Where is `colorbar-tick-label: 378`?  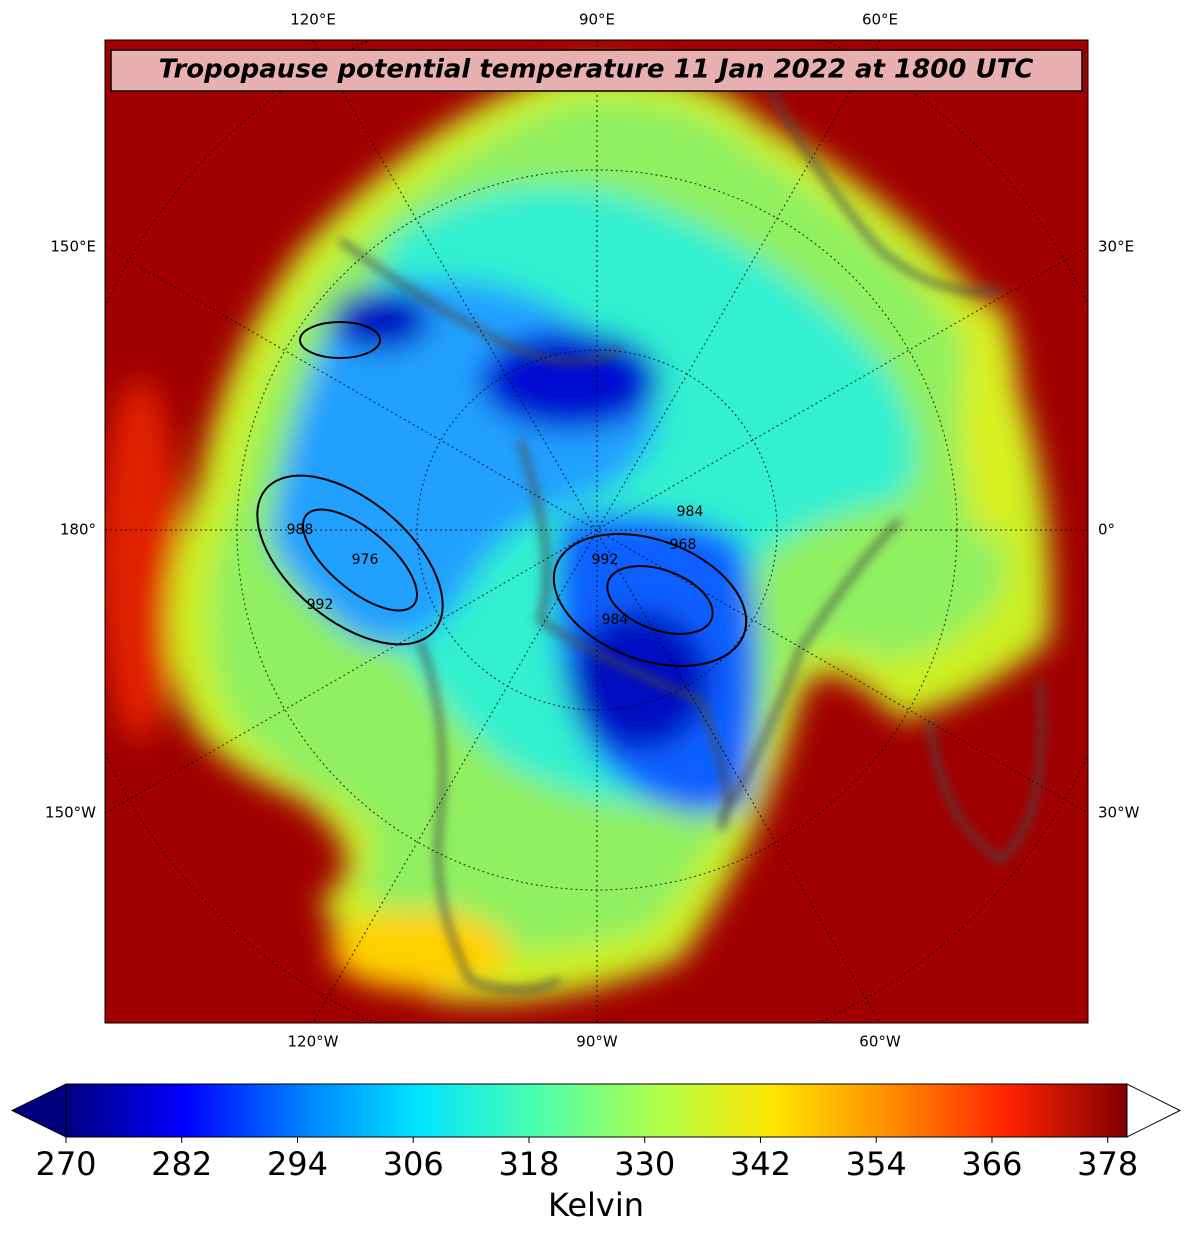
colorbar-tick-label: 378 is located at coordinates (1107, 1164).